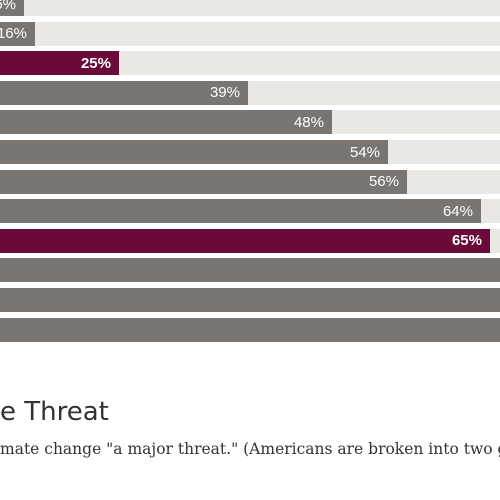  I want to click on bar-value-label-1: 16%, so click(13, 34).